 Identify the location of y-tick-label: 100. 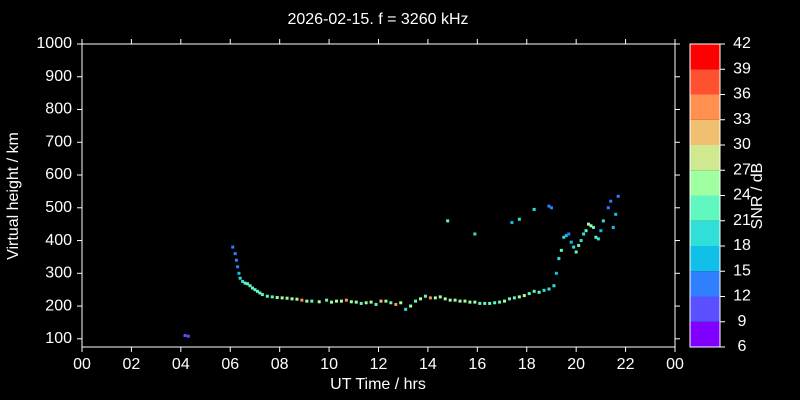
(58, 338).